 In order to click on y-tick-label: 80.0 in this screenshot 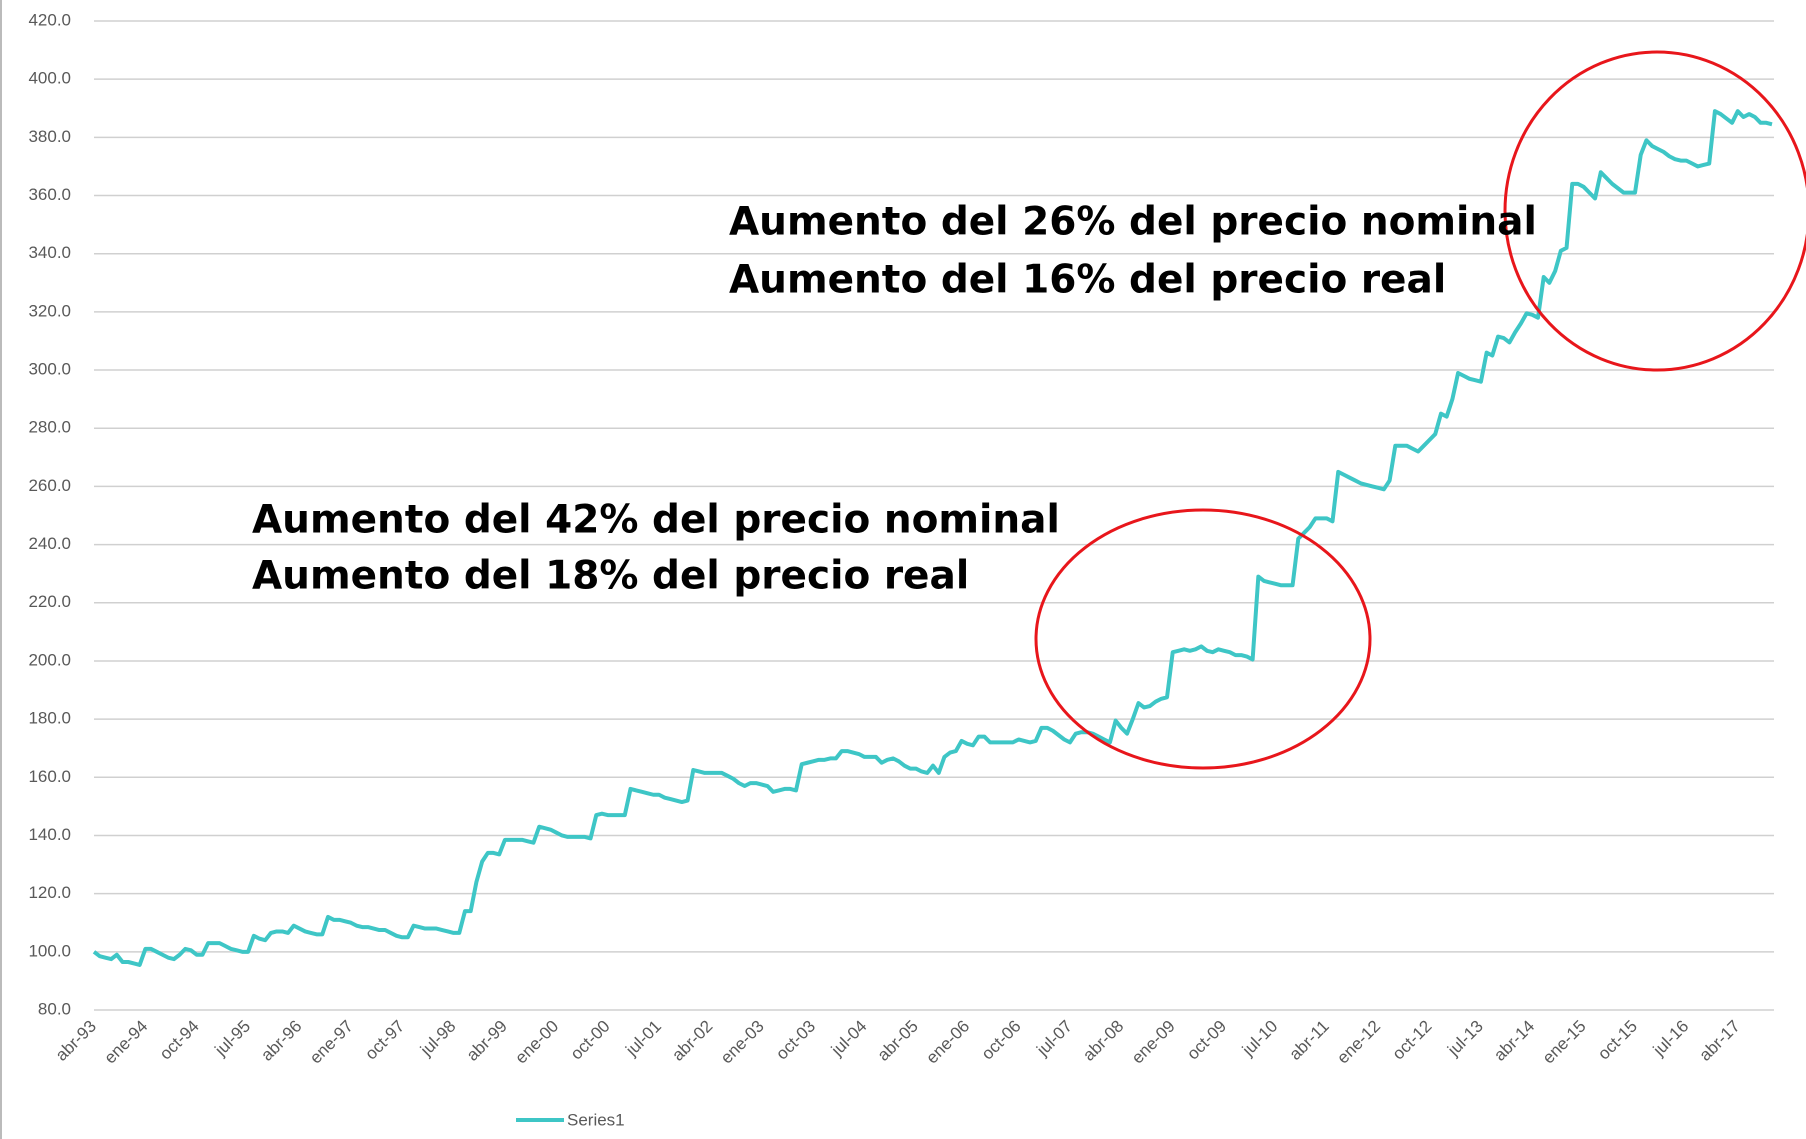, I will do `click(54, 1008)`.